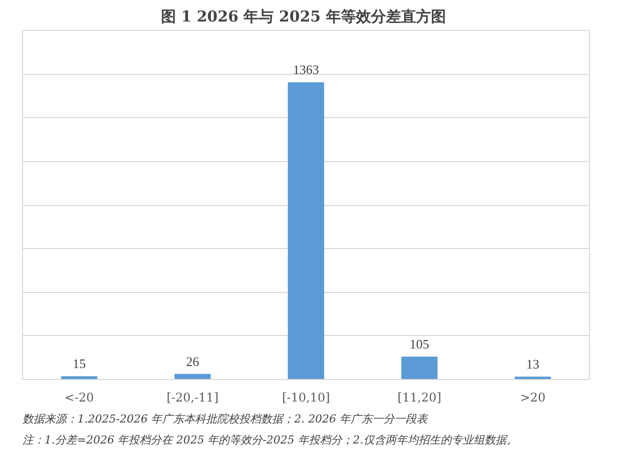 This screenshot has width=619, height=449. Describe the element at coordinates (533, 397) in the screenshot. I see `x-tick-label: >20` at that location.